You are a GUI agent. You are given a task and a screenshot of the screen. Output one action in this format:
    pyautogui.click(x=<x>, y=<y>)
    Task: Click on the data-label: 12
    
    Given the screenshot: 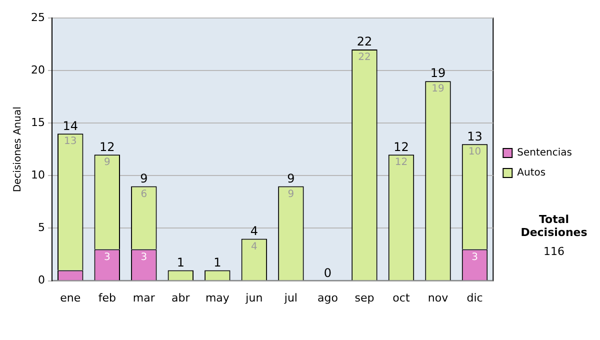 What is the action you would take?
    pyautogui.click(x=401, y=162)
    